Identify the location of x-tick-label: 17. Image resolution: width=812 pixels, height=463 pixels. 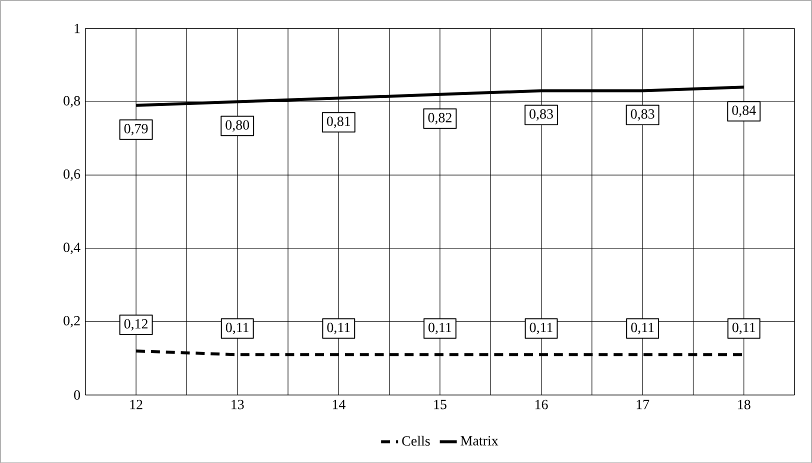
(643, 404).